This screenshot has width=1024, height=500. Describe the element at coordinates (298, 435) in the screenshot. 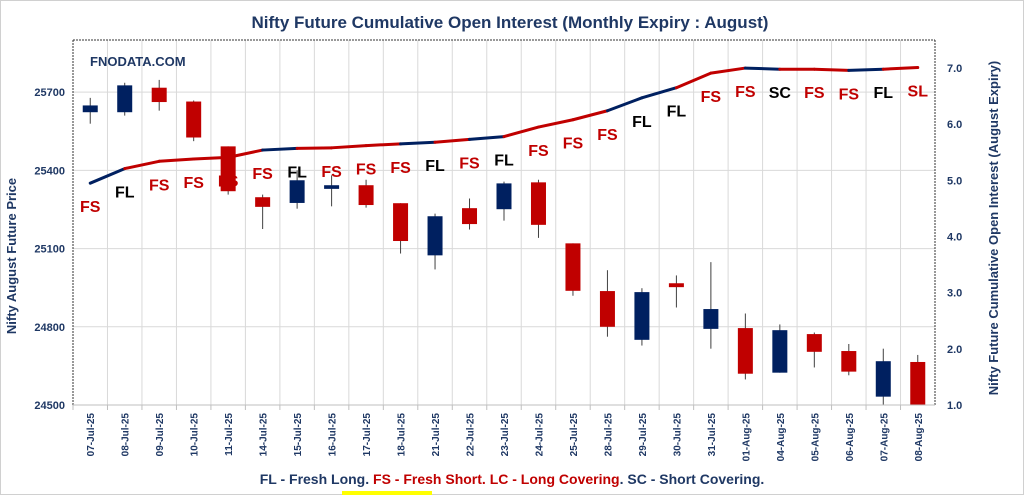

I see `x-tick-label: 15-Jul-25` at that location.